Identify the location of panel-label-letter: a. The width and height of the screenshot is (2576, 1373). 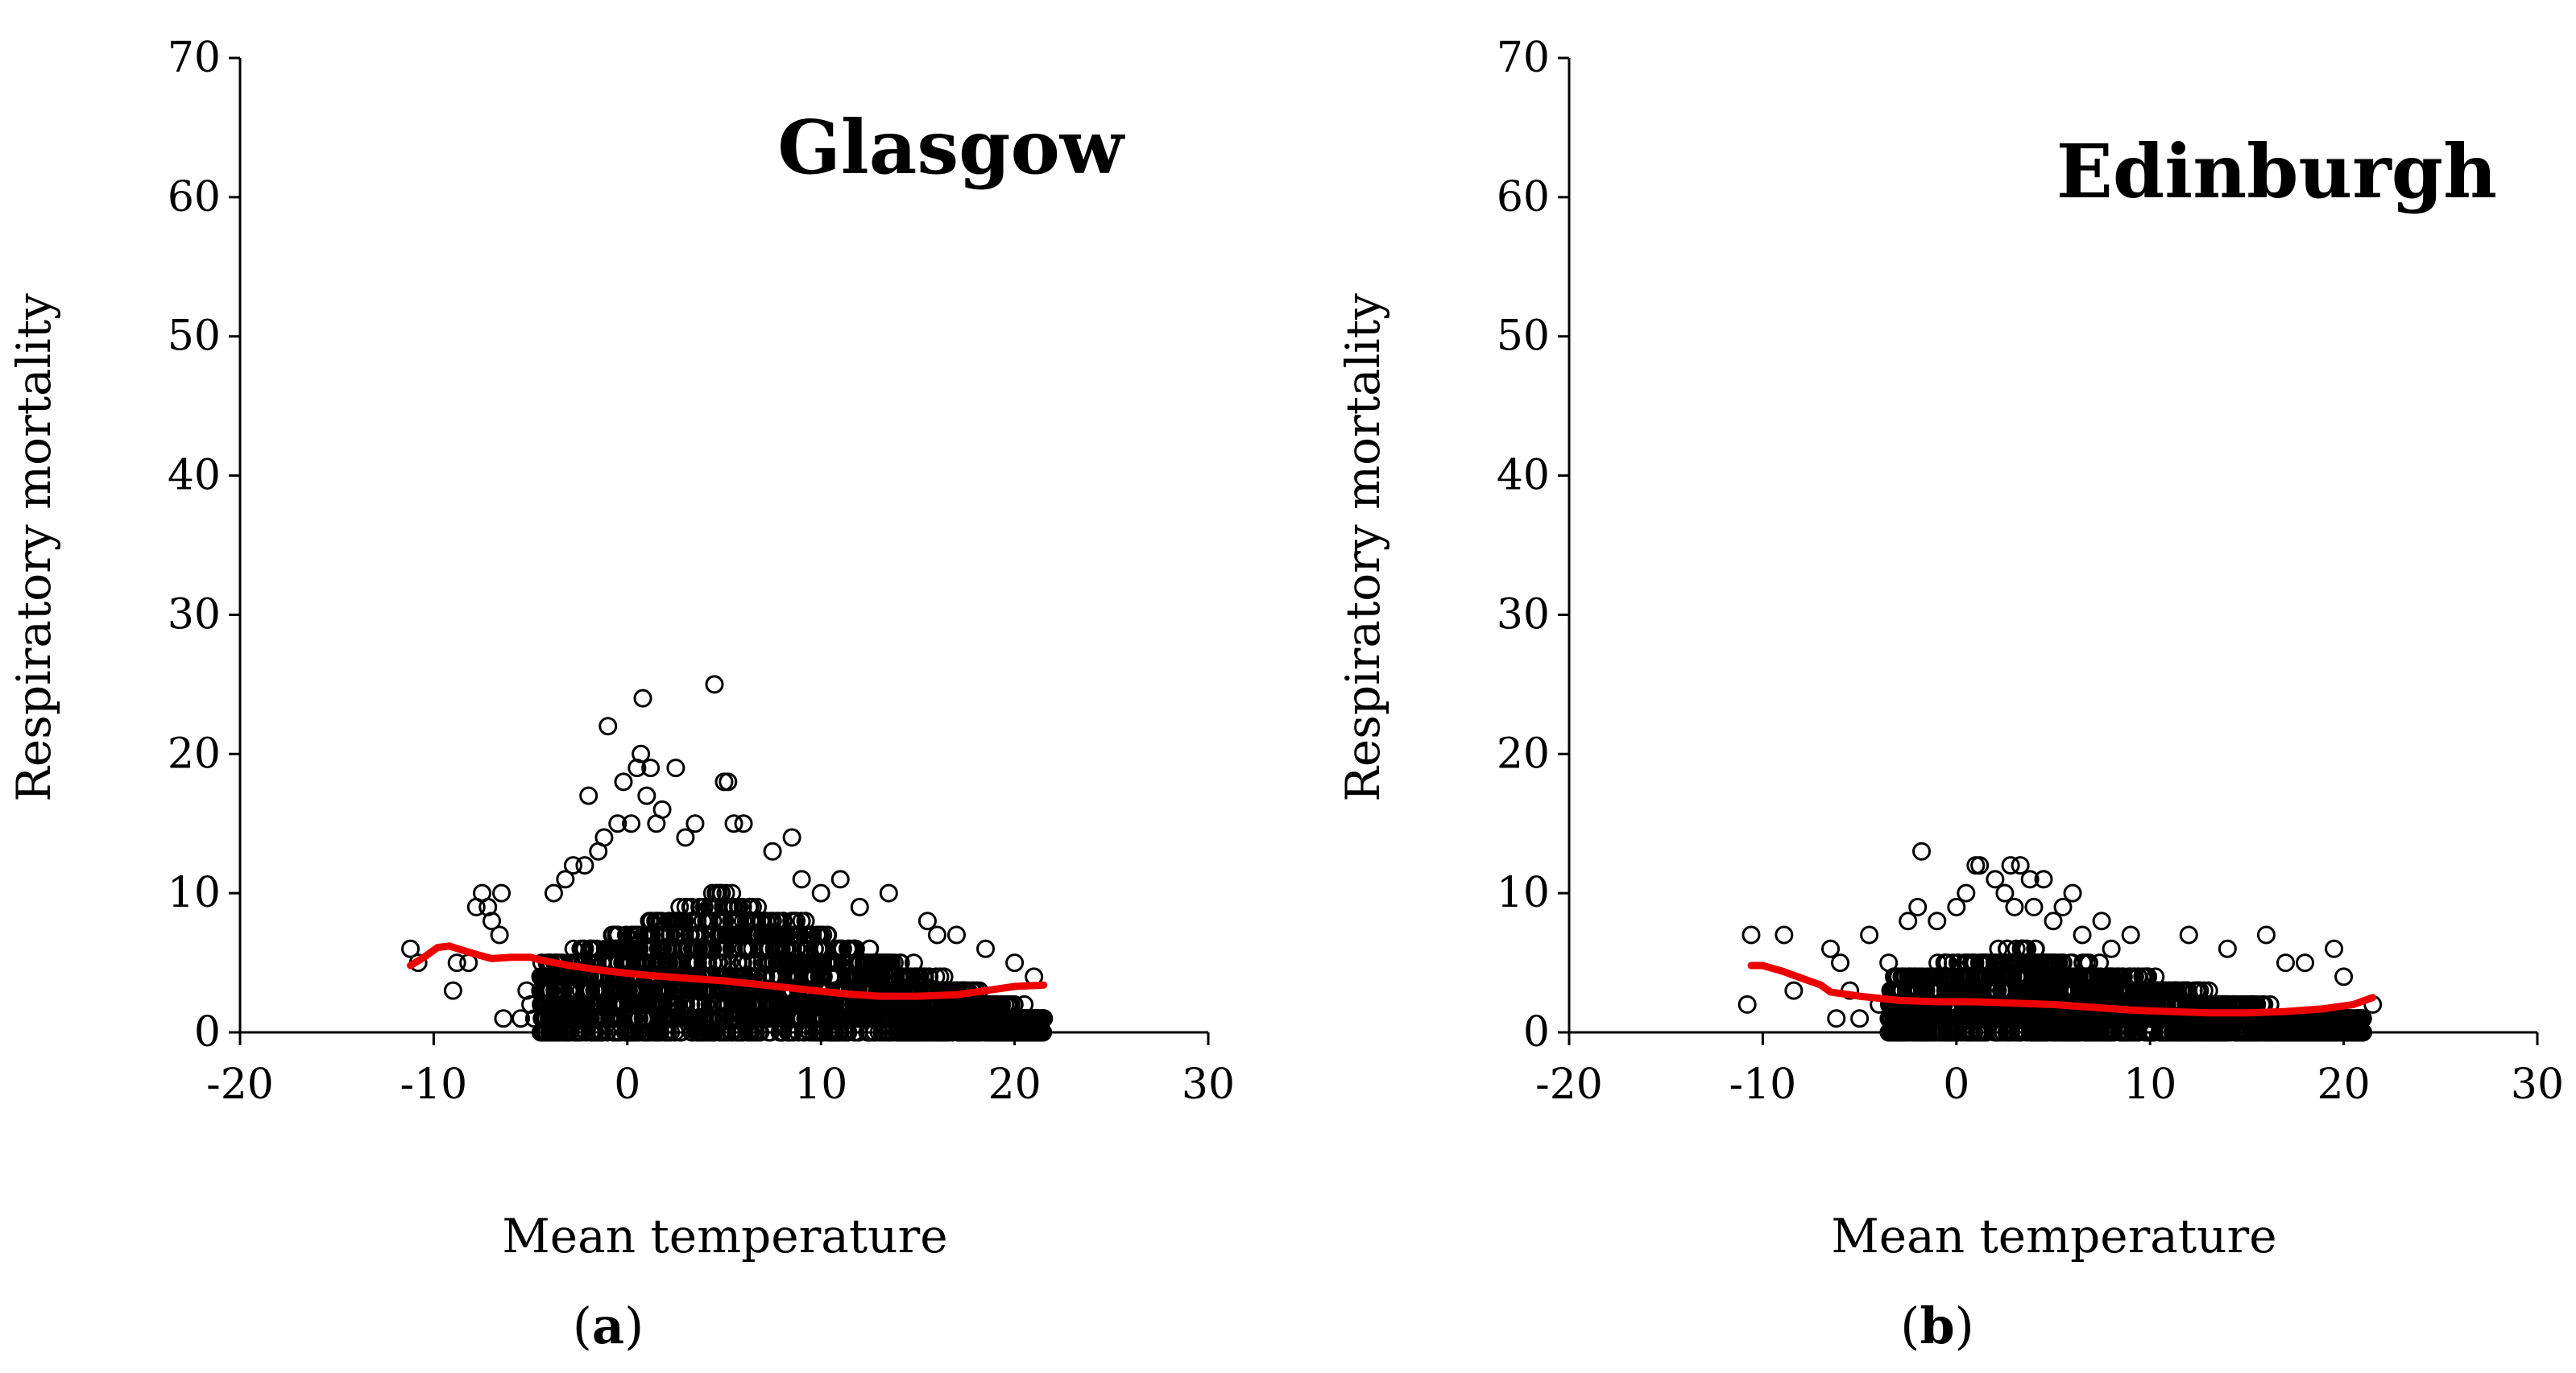
(608, 1325).